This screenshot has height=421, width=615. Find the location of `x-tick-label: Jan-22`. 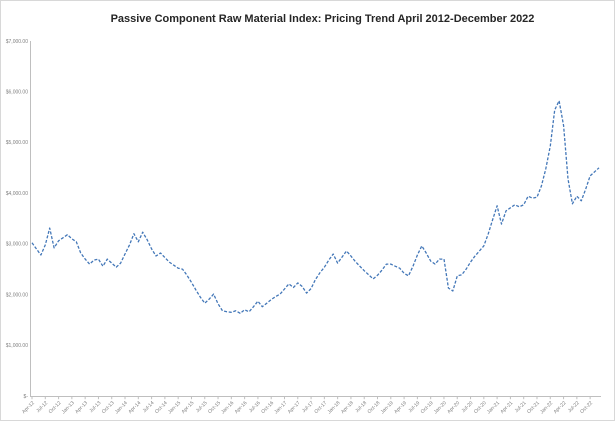

x-tick-label: Jan-22 is located at coordinates (546, 407).